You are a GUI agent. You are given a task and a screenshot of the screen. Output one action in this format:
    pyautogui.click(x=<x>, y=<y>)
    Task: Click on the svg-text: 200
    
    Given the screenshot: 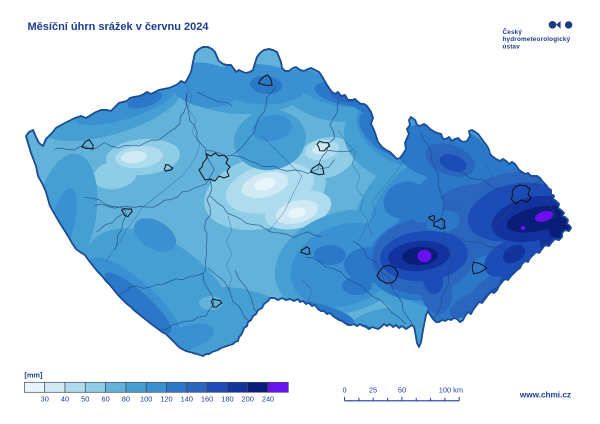 What is the action you would take?
    pyautogui.click(x=248, y=399)
    